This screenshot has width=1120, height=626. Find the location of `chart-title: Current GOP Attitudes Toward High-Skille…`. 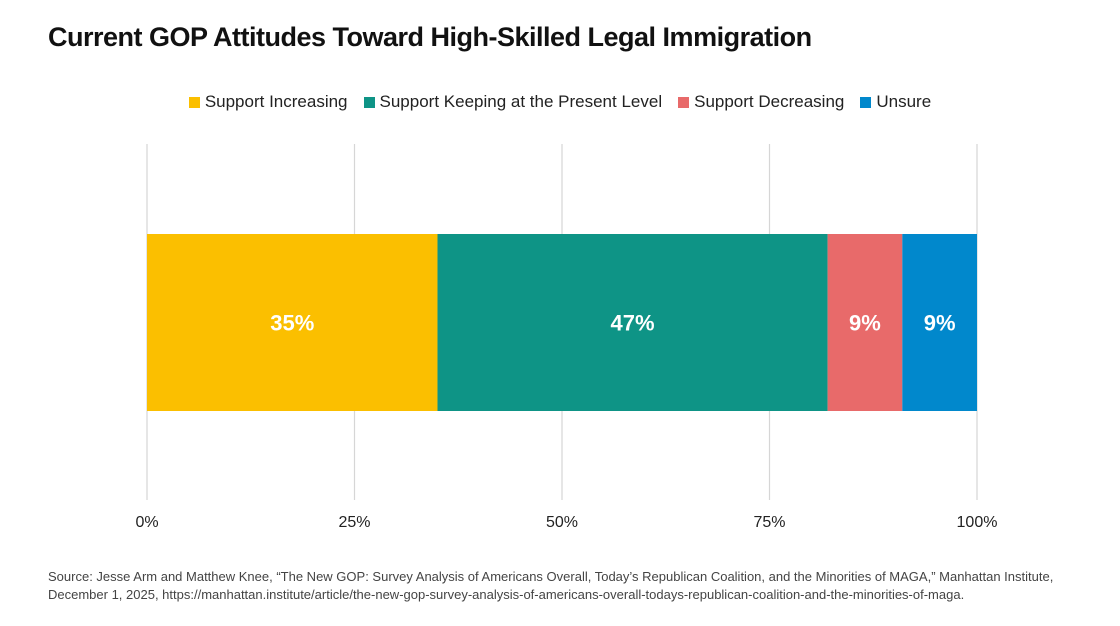

chart-title: Current GOP Attitudes Toward High-Skille… is located at coordinates (430, 37).